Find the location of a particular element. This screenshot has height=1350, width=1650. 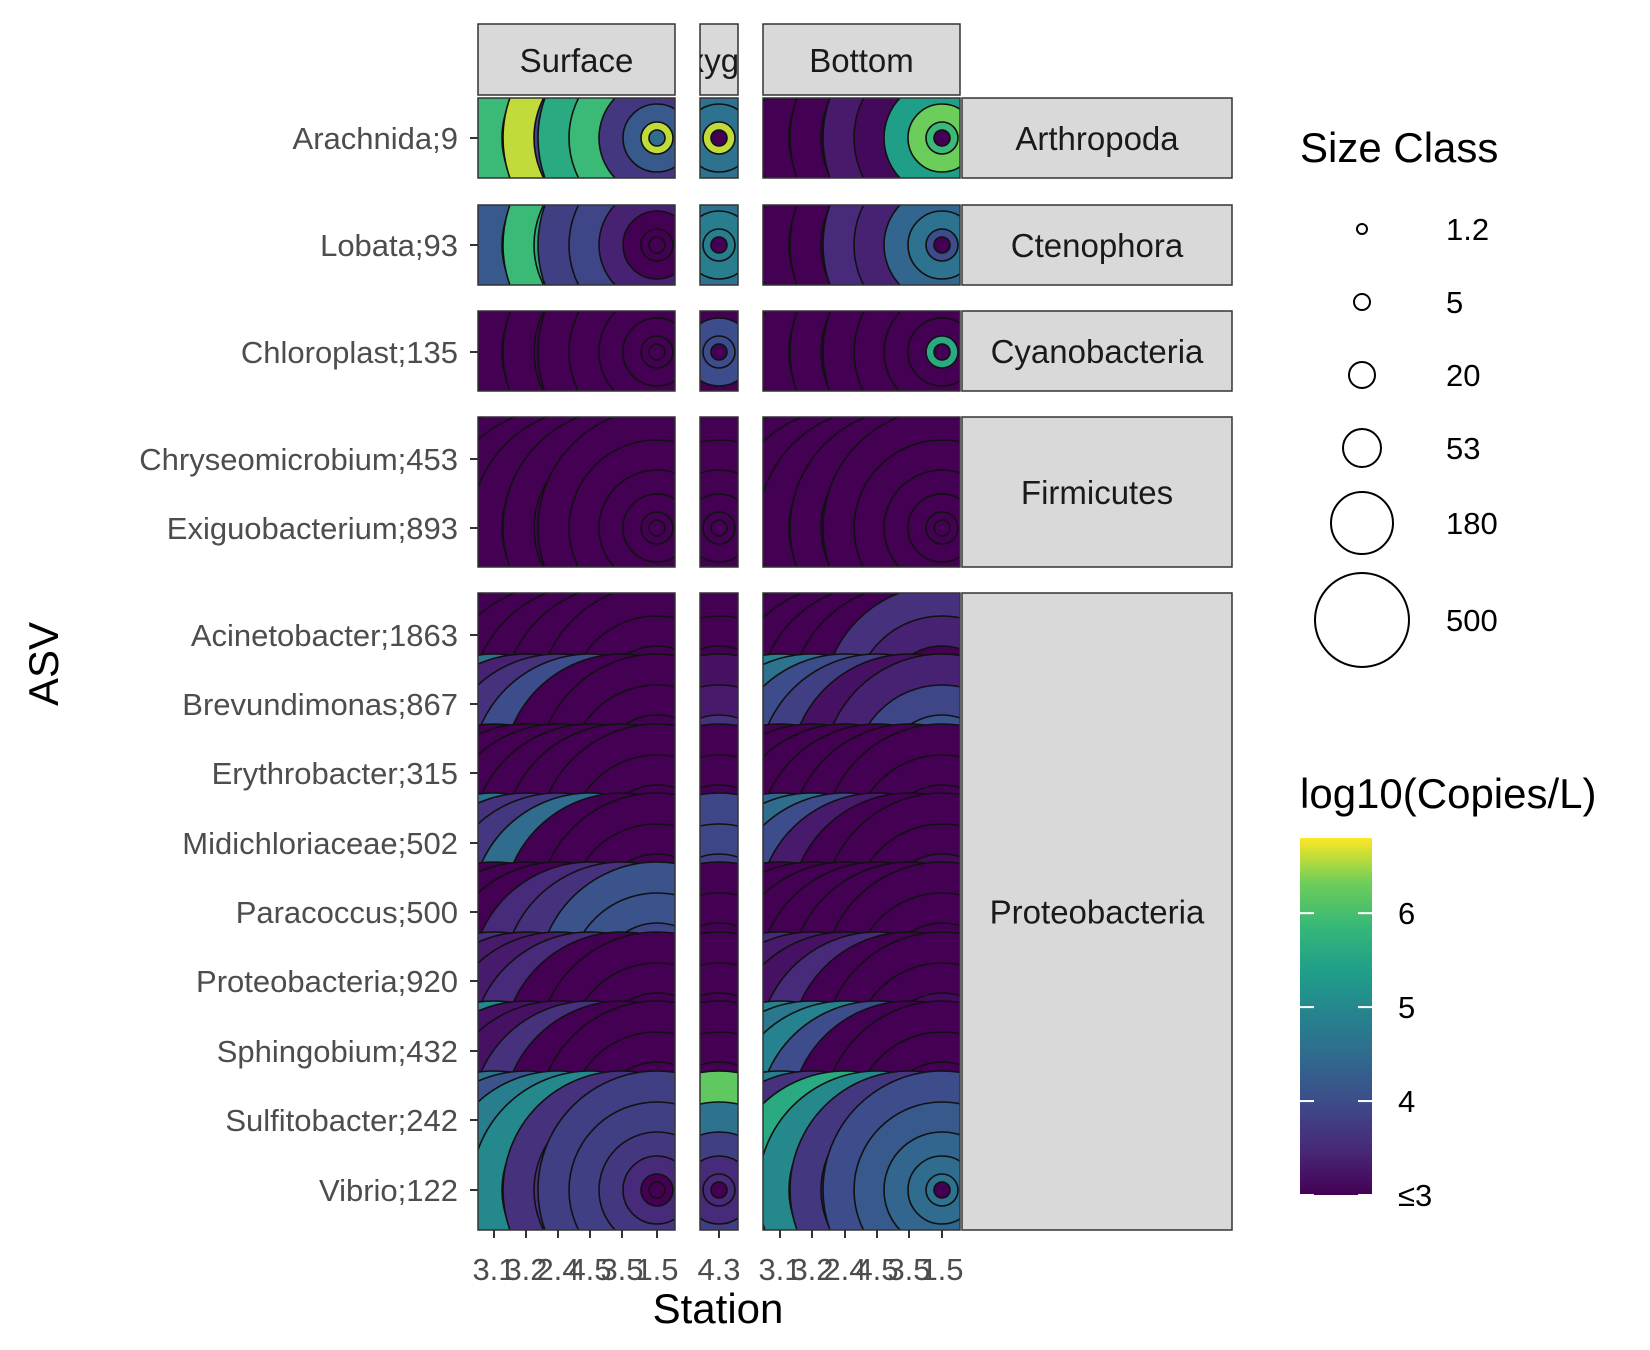

bubble-arachnida-oxygen-4.3-size-1.2 is located at coordinates (719, 138).